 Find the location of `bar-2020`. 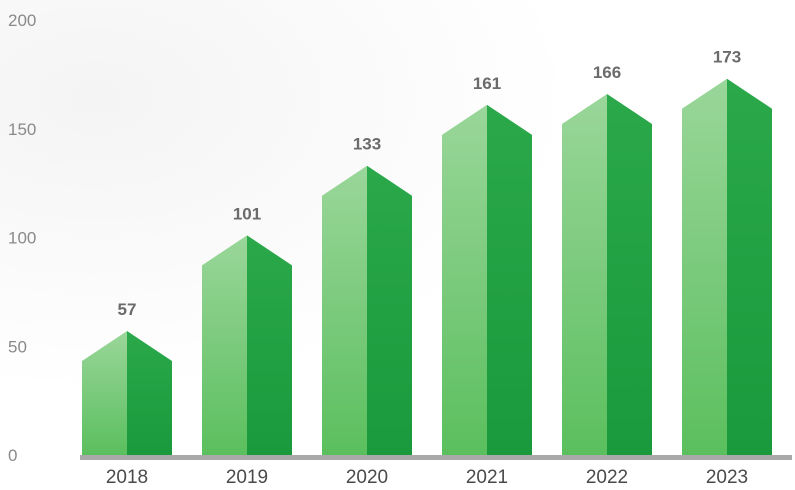

bar-2020 is located at coordinates (367, 310).